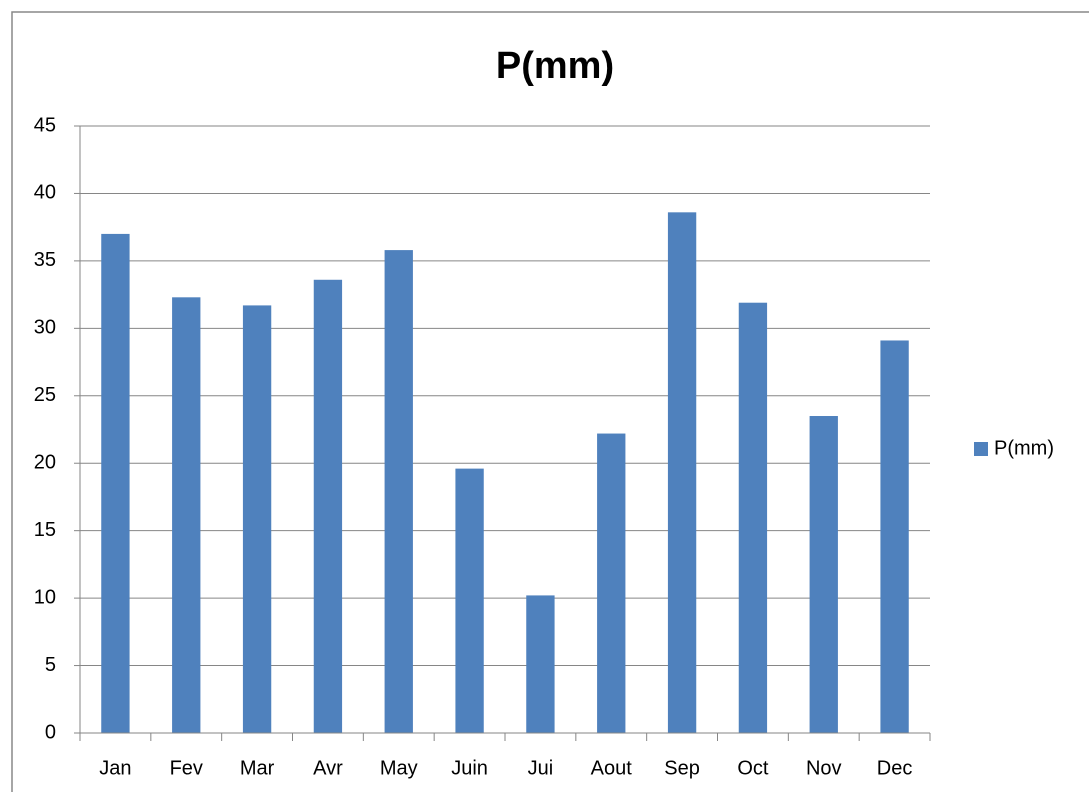 This screenshot has width=1089, height=797. Describe the element at coordinates (45, 395) in the screenshot. I see `y-tick-label: 25` at that location.